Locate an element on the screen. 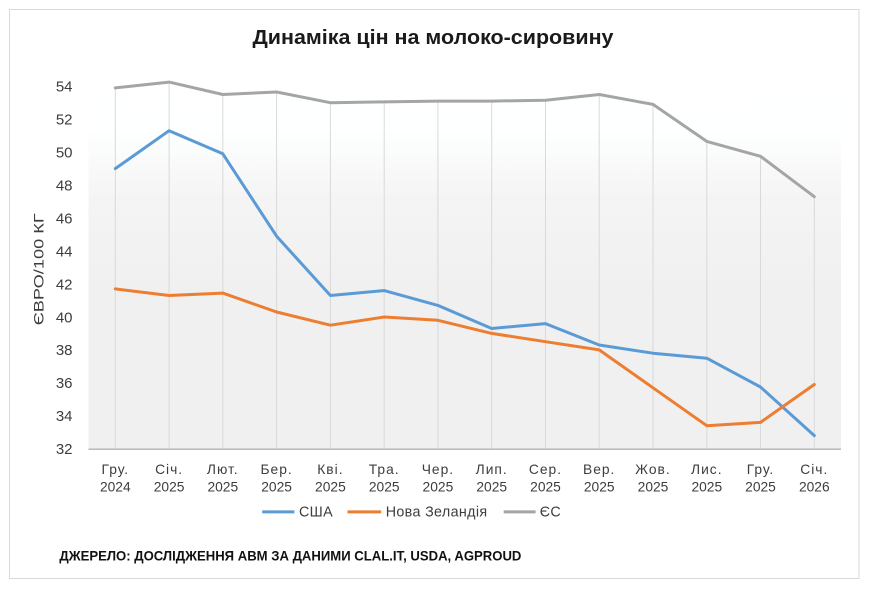  svg-text:Динаміка цін на молоко-сировин: Динаміка цін на молоко-сировину is located at coordinates (434, 37).